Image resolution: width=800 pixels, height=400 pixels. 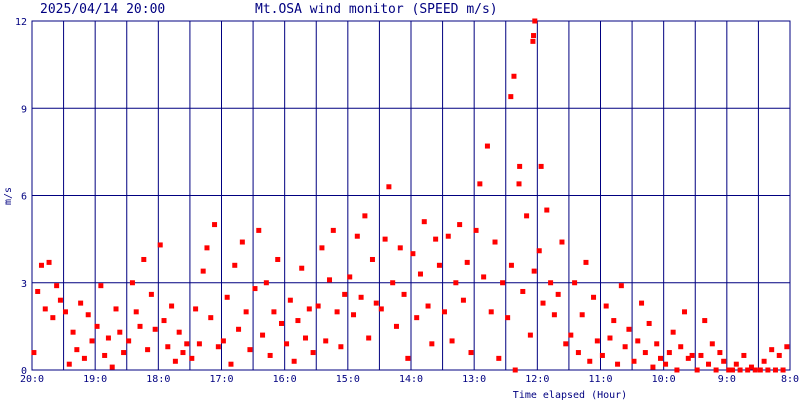 I want to click on x-tick-label: 20:0, so click(x=32, y=379).